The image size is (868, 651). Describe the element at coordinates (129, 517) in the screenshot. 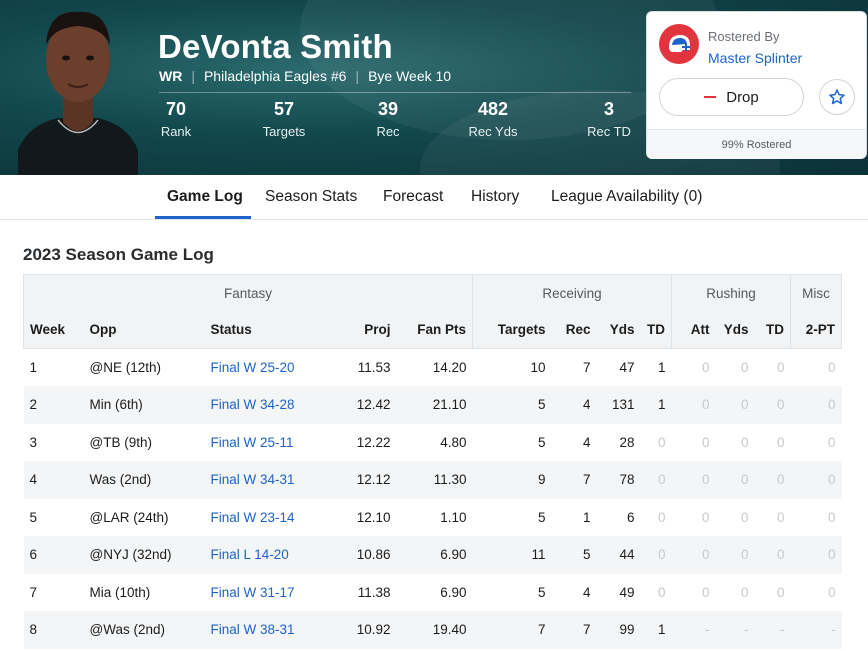

I see `opponent-link: @LAR (24th)` at that location.